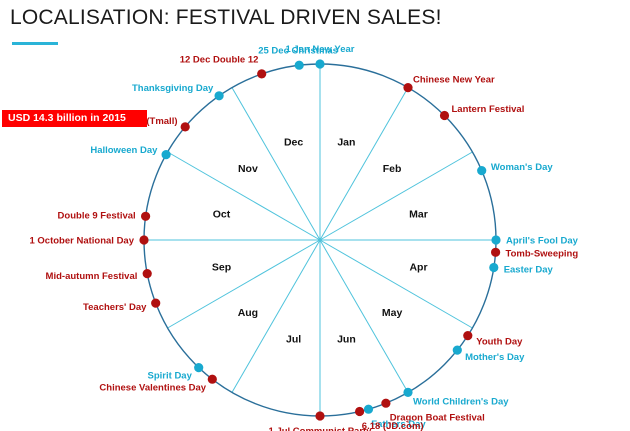  I want to click on festival-dot-6-18-jd-com, so click(360, 411).